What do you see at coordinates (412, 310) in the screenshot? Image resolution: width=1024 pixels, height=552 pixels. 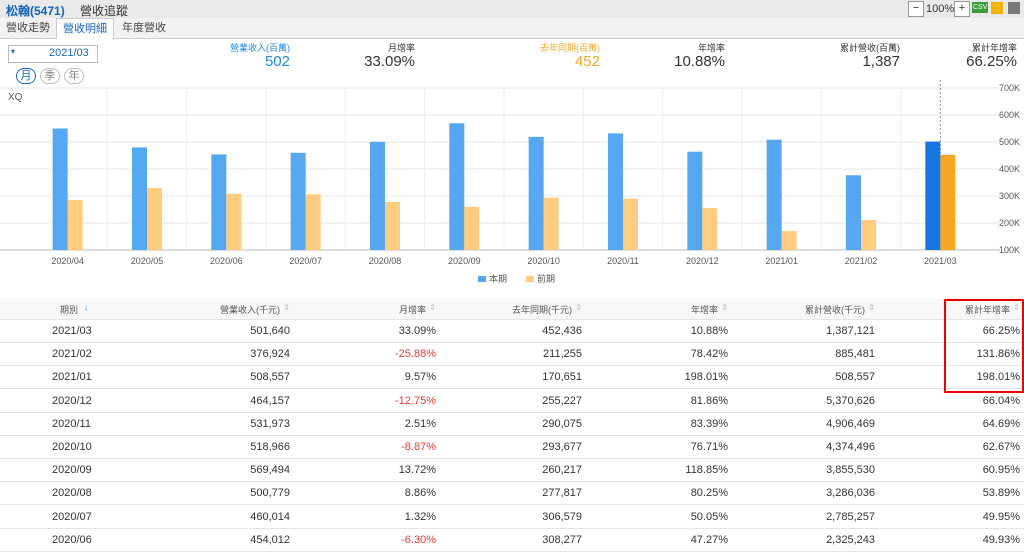 I see `column-header: 月增率` at bounding box center [412, 310].